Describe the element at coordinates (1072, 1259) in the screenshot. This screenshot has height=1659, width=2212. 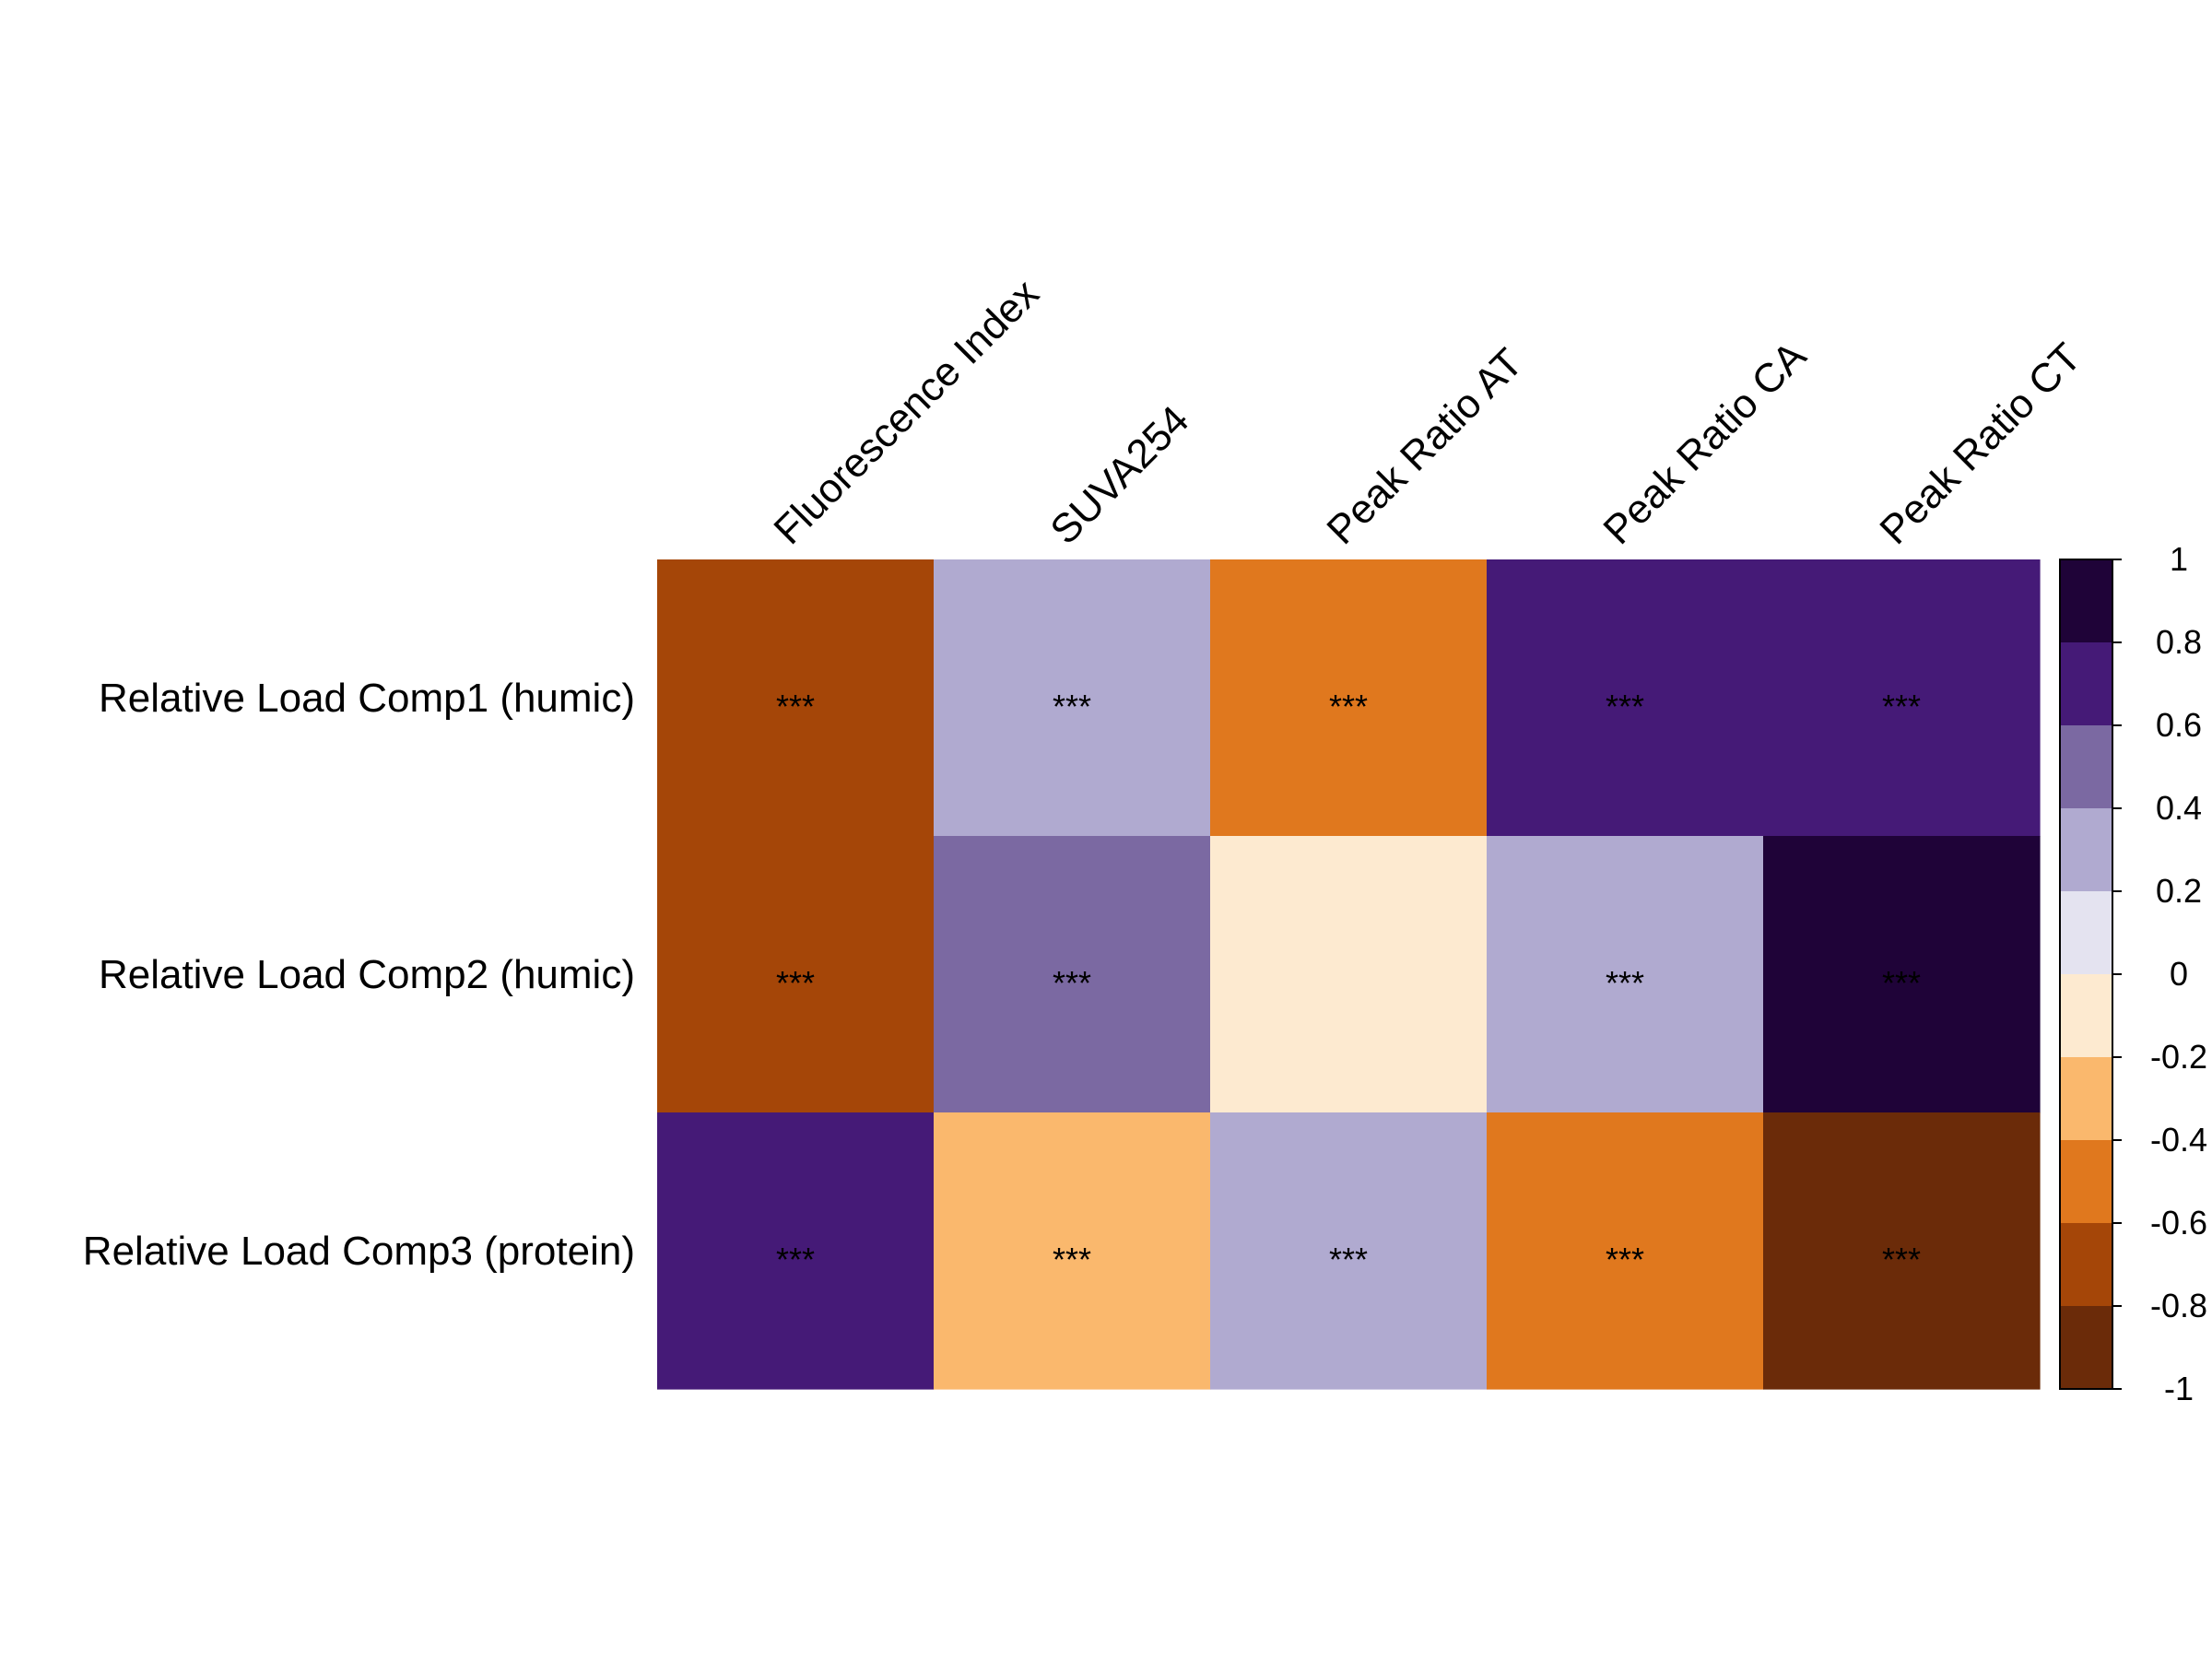
I see `significance-mark-r3-c2: ***` at that location.